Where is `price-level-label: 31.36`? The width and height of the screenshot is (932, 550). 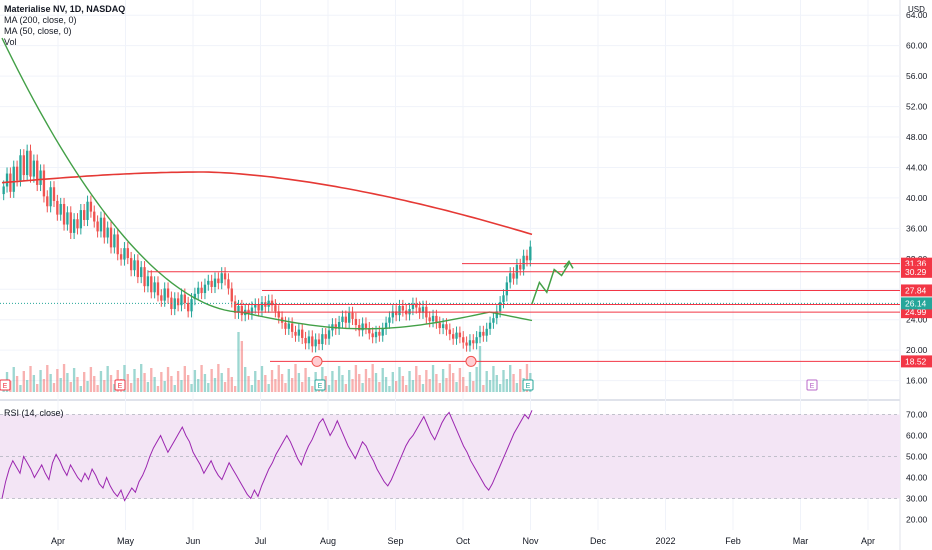
price-level-label: 31.36 is located at coordinates (916, 264).